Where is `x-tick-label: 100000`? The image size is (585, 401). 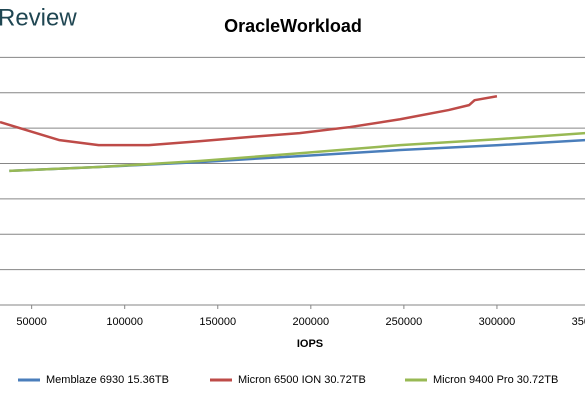
x-tick-label: 100000 is located at coordinates (124, 322).